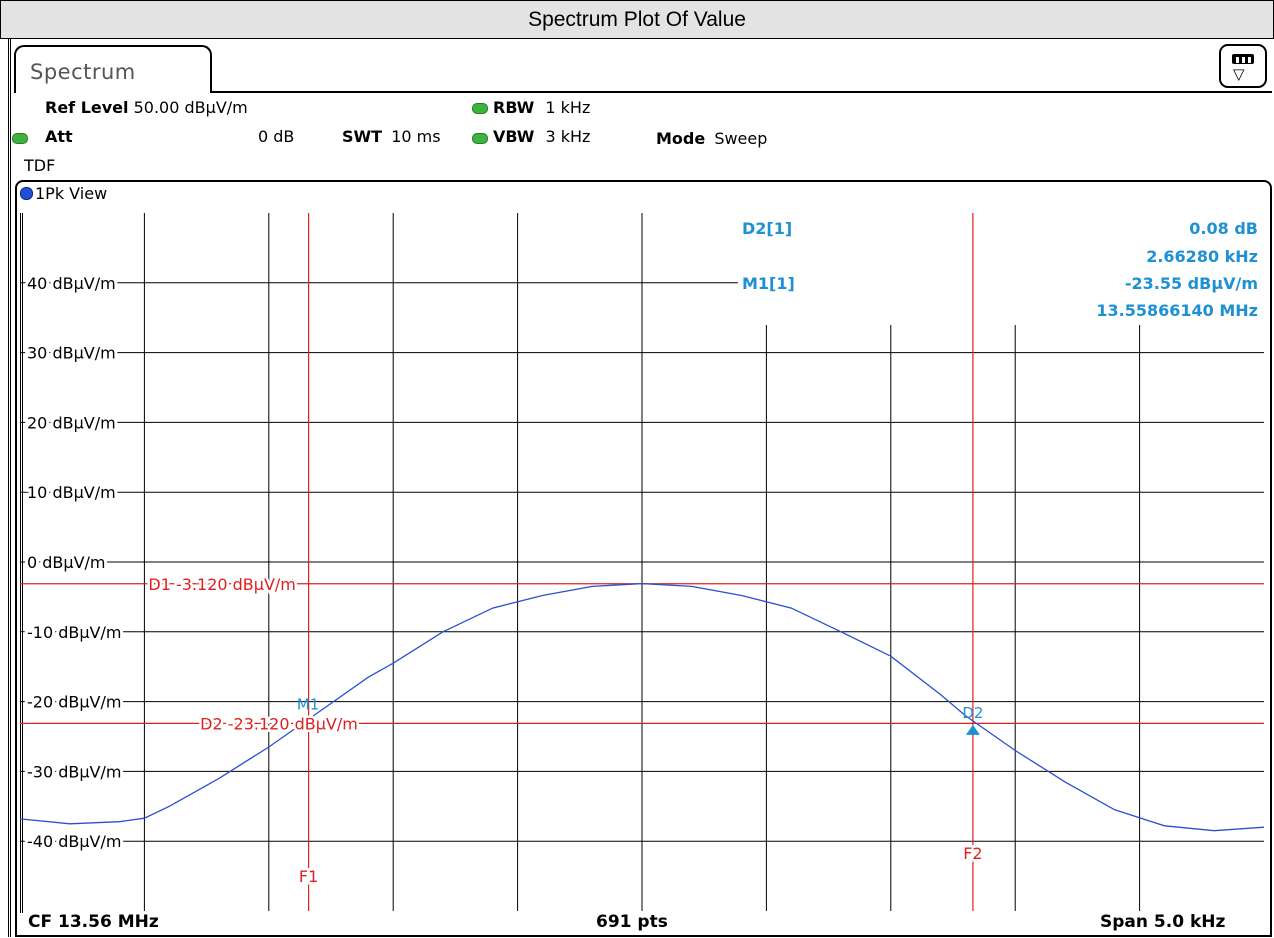  I want to click on vbw-label: VBW, so click(514, 136).